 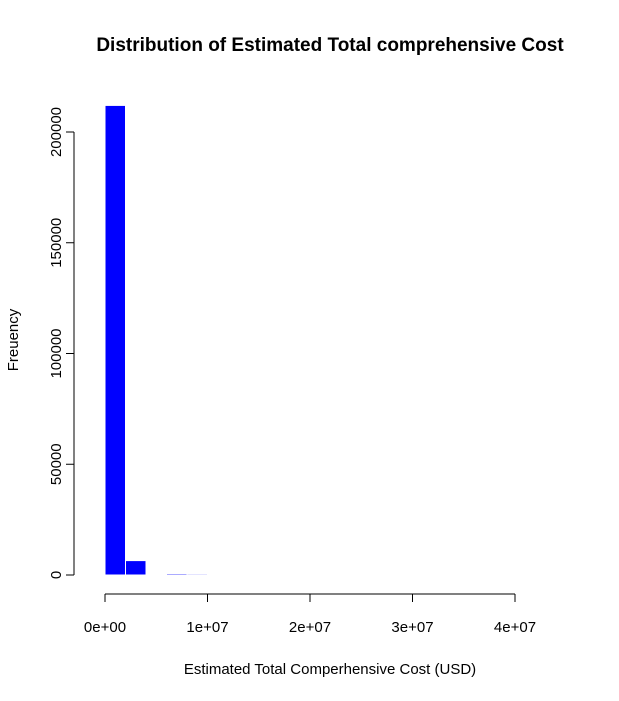 What do you see at coordinates (56, 353) in the screenshot?
I see `y-tick-label: 100000` at bounding box center [56, 353].